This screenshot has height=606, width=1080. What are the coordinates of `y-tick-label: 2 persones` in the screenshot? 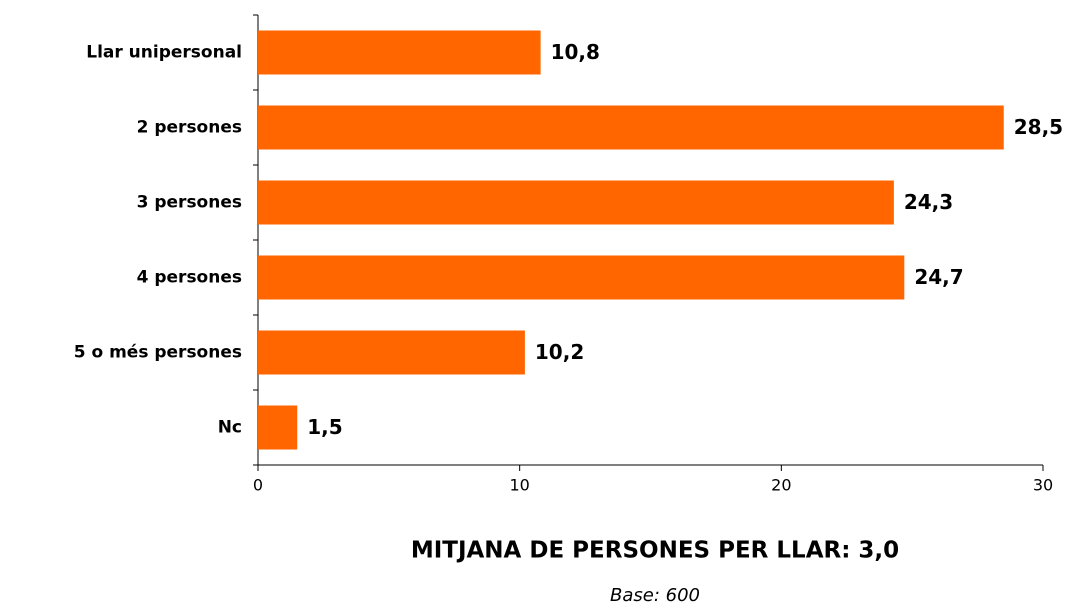 It's located at (189, 128).